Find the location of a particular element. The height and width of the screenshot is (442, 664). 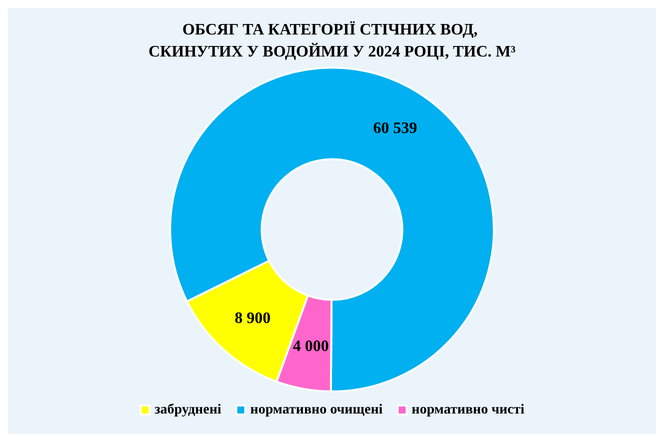

data-label: 8 900 is located at coordinates (252, 318).